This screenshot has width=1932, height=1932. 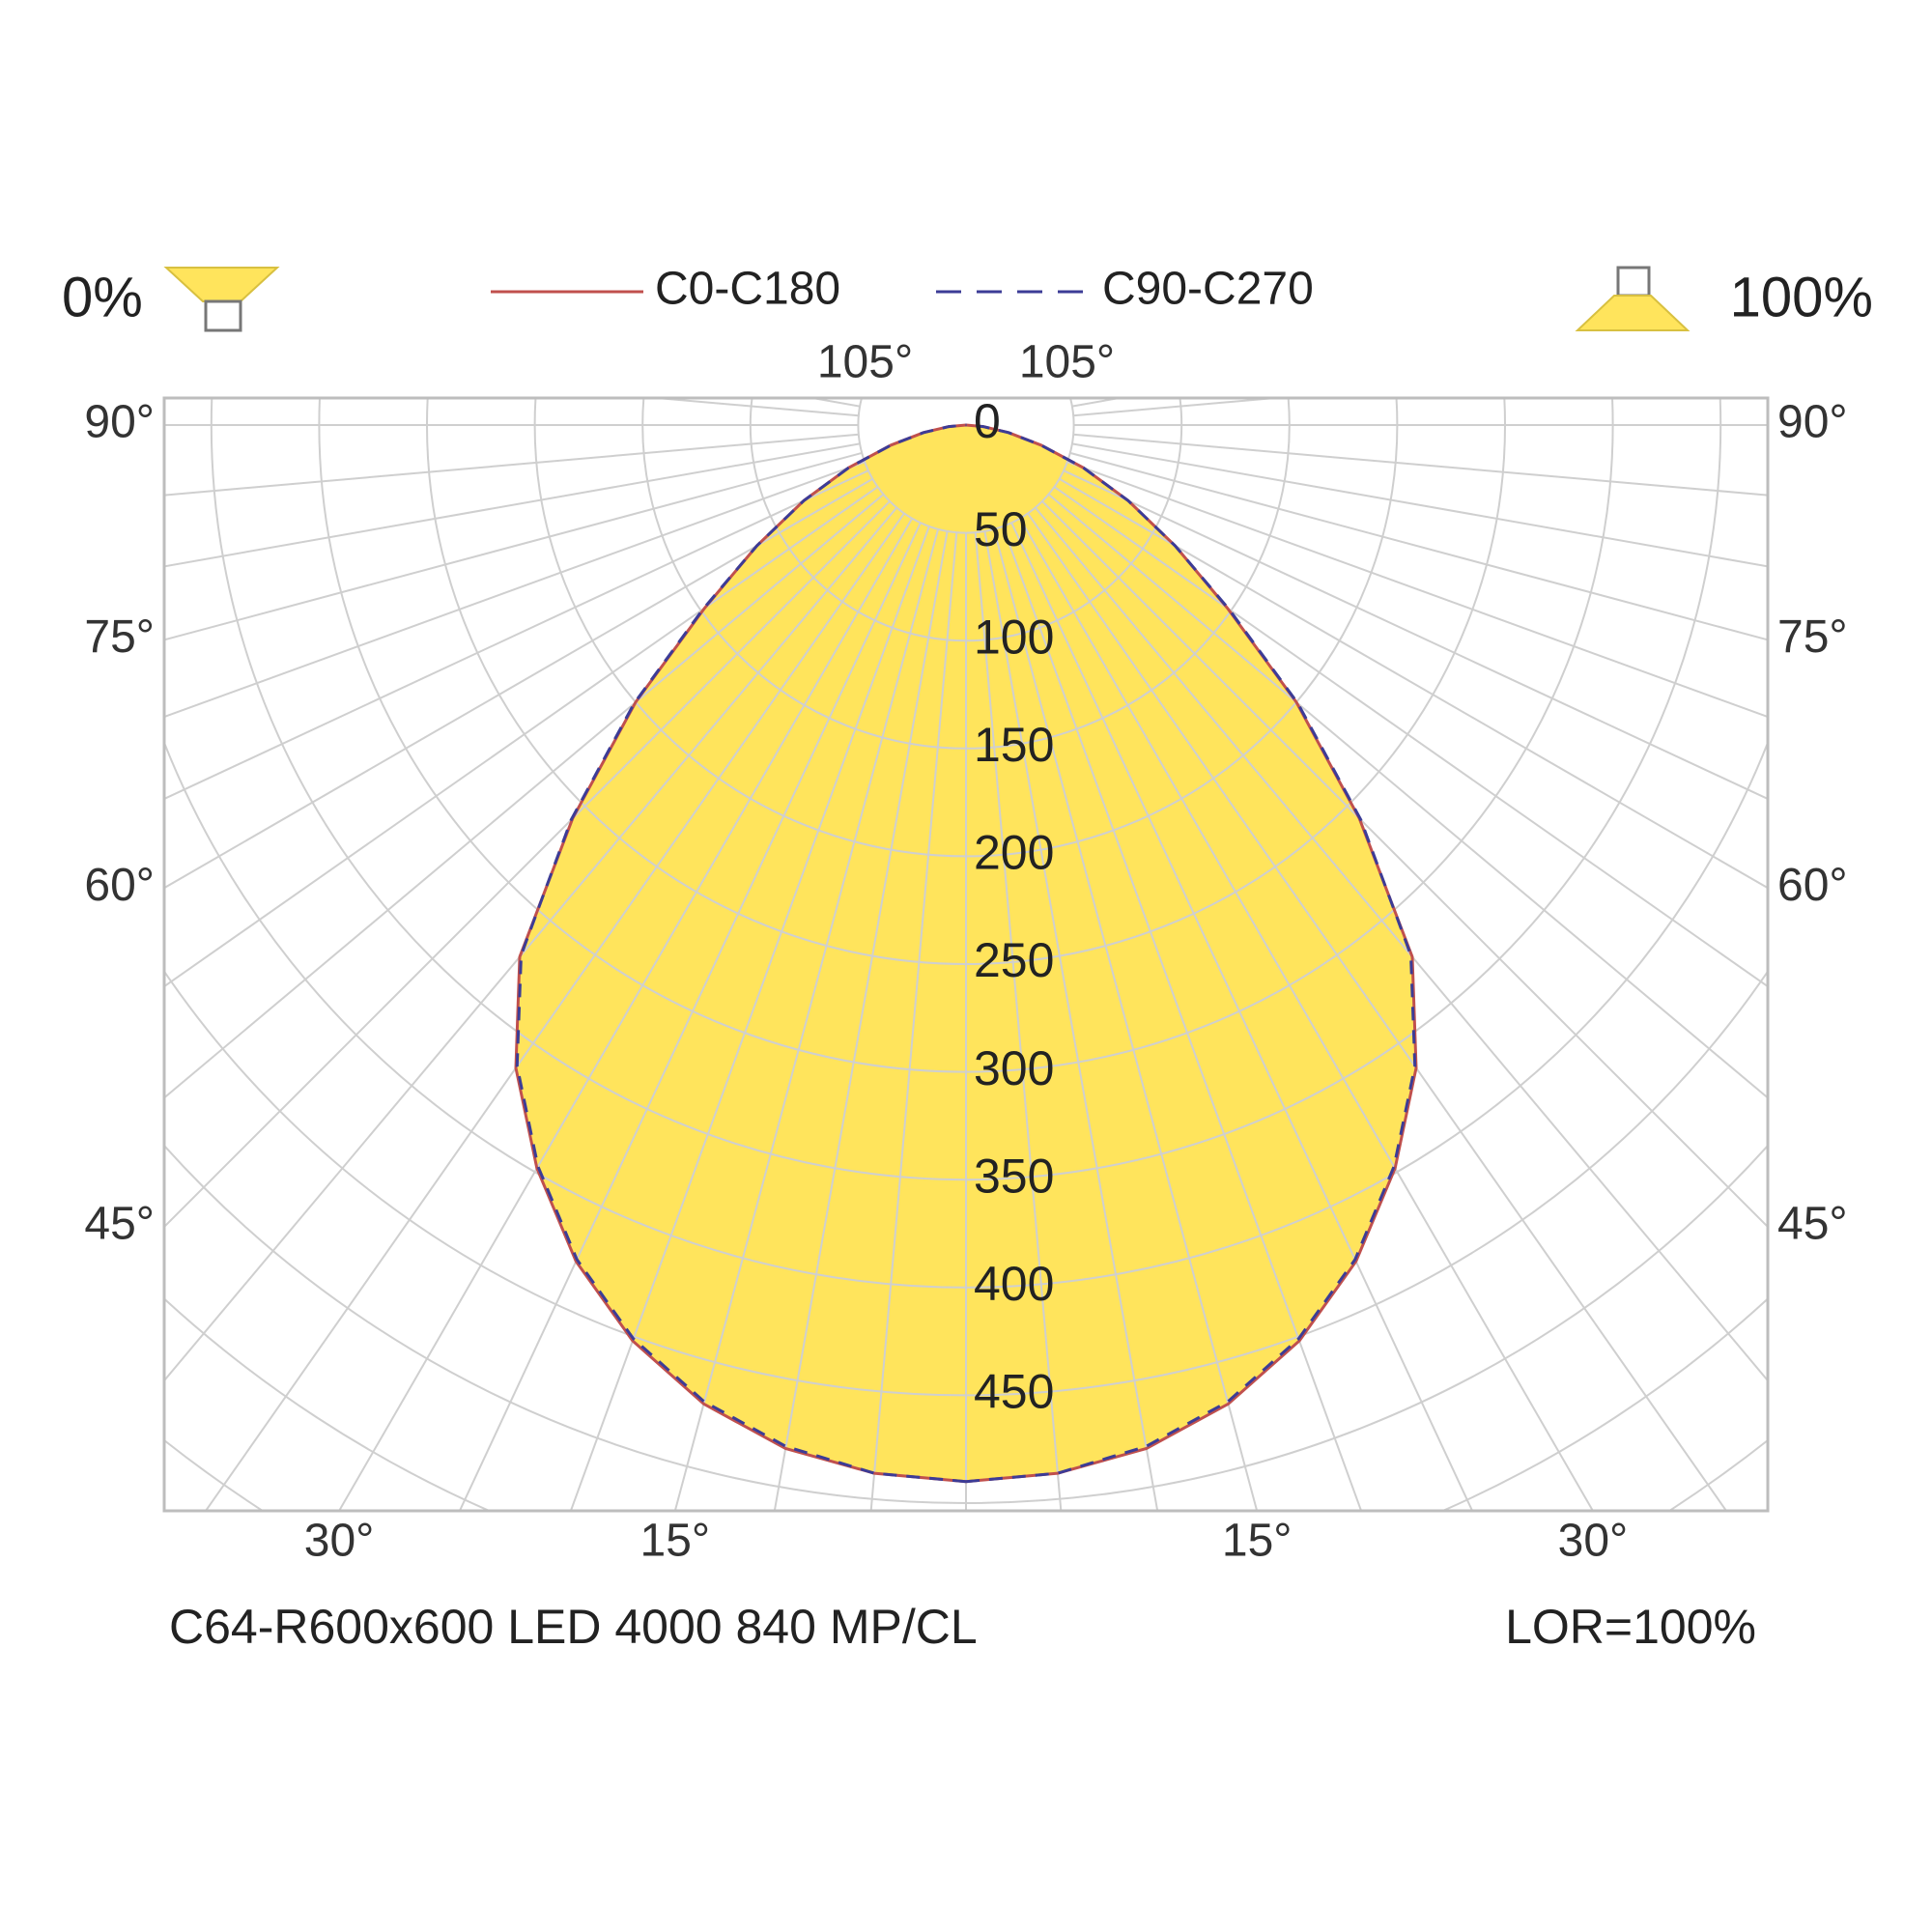 I want to click on r-tick-label: 400, so click(x=1014, y=1284).